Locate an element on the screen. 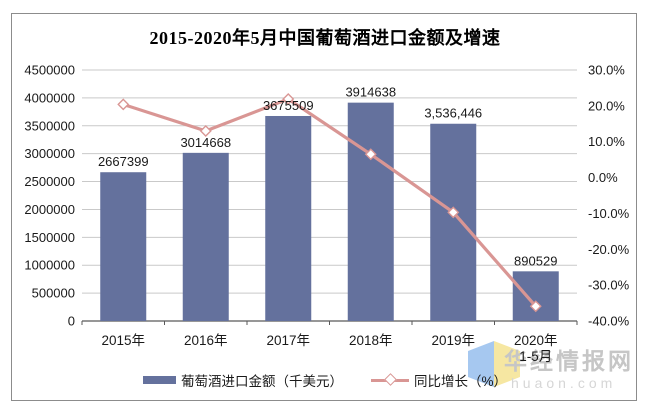 Image resolution: width=650 pixels, height=413 pixels. bar-2016年 is located at coordinates (205, 236).